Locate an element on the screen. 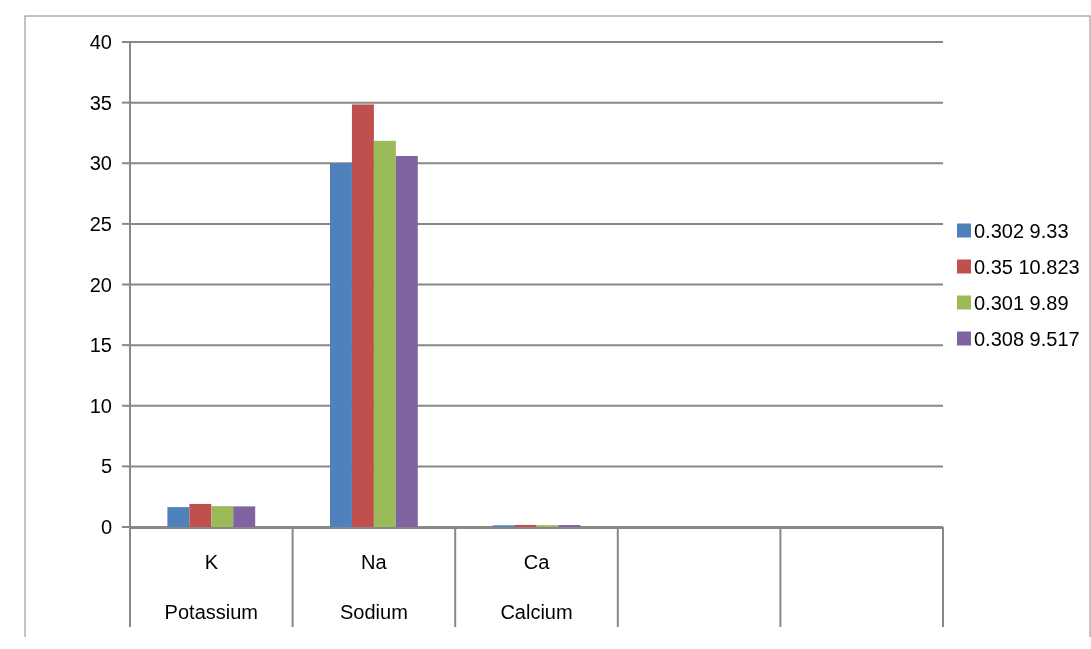 This screenshot has width=1091, height=649. legend-label: 0.35 10.823 is located at coordinates (1027, 266).